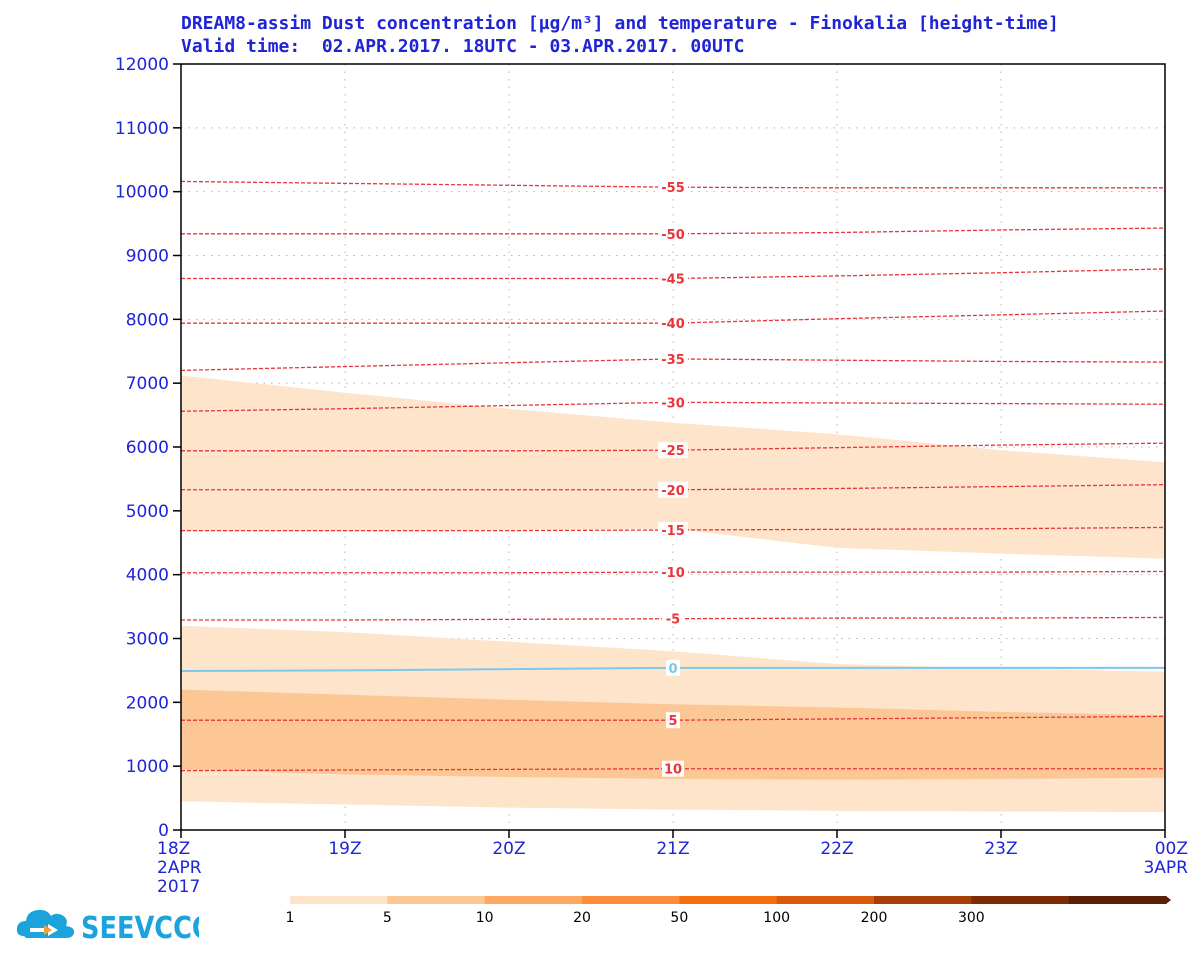 The height and width of the screenshot is (957, 1203). I want to click on temperature-label--15: -15, so click(673, 531).